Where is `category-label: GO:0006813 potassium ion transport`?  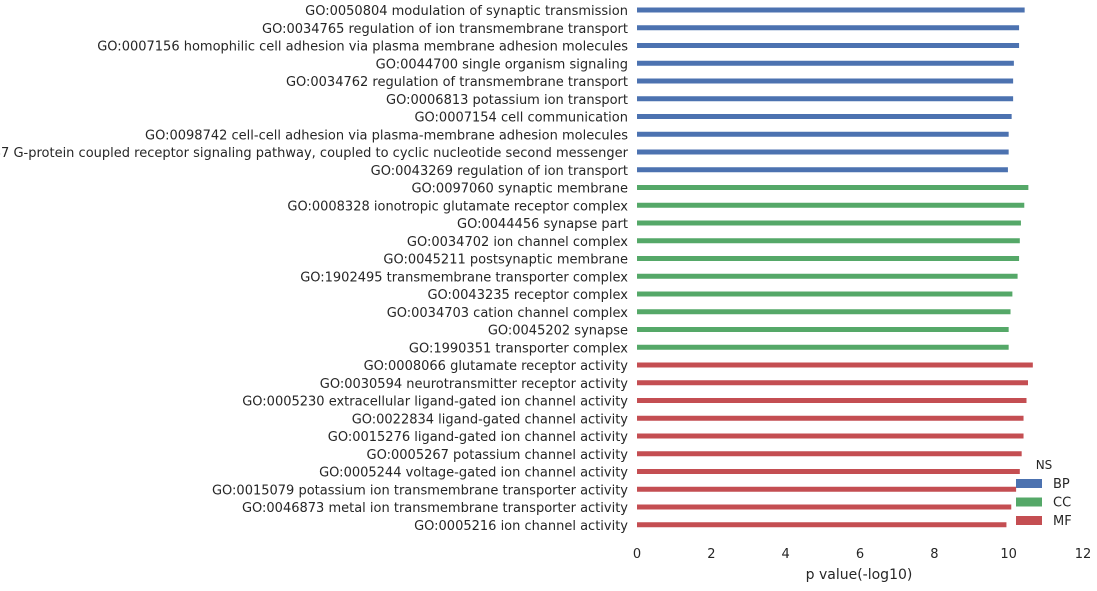
category-label: GO:0006813 potassium ion transport is located at coordinates (507, 100).